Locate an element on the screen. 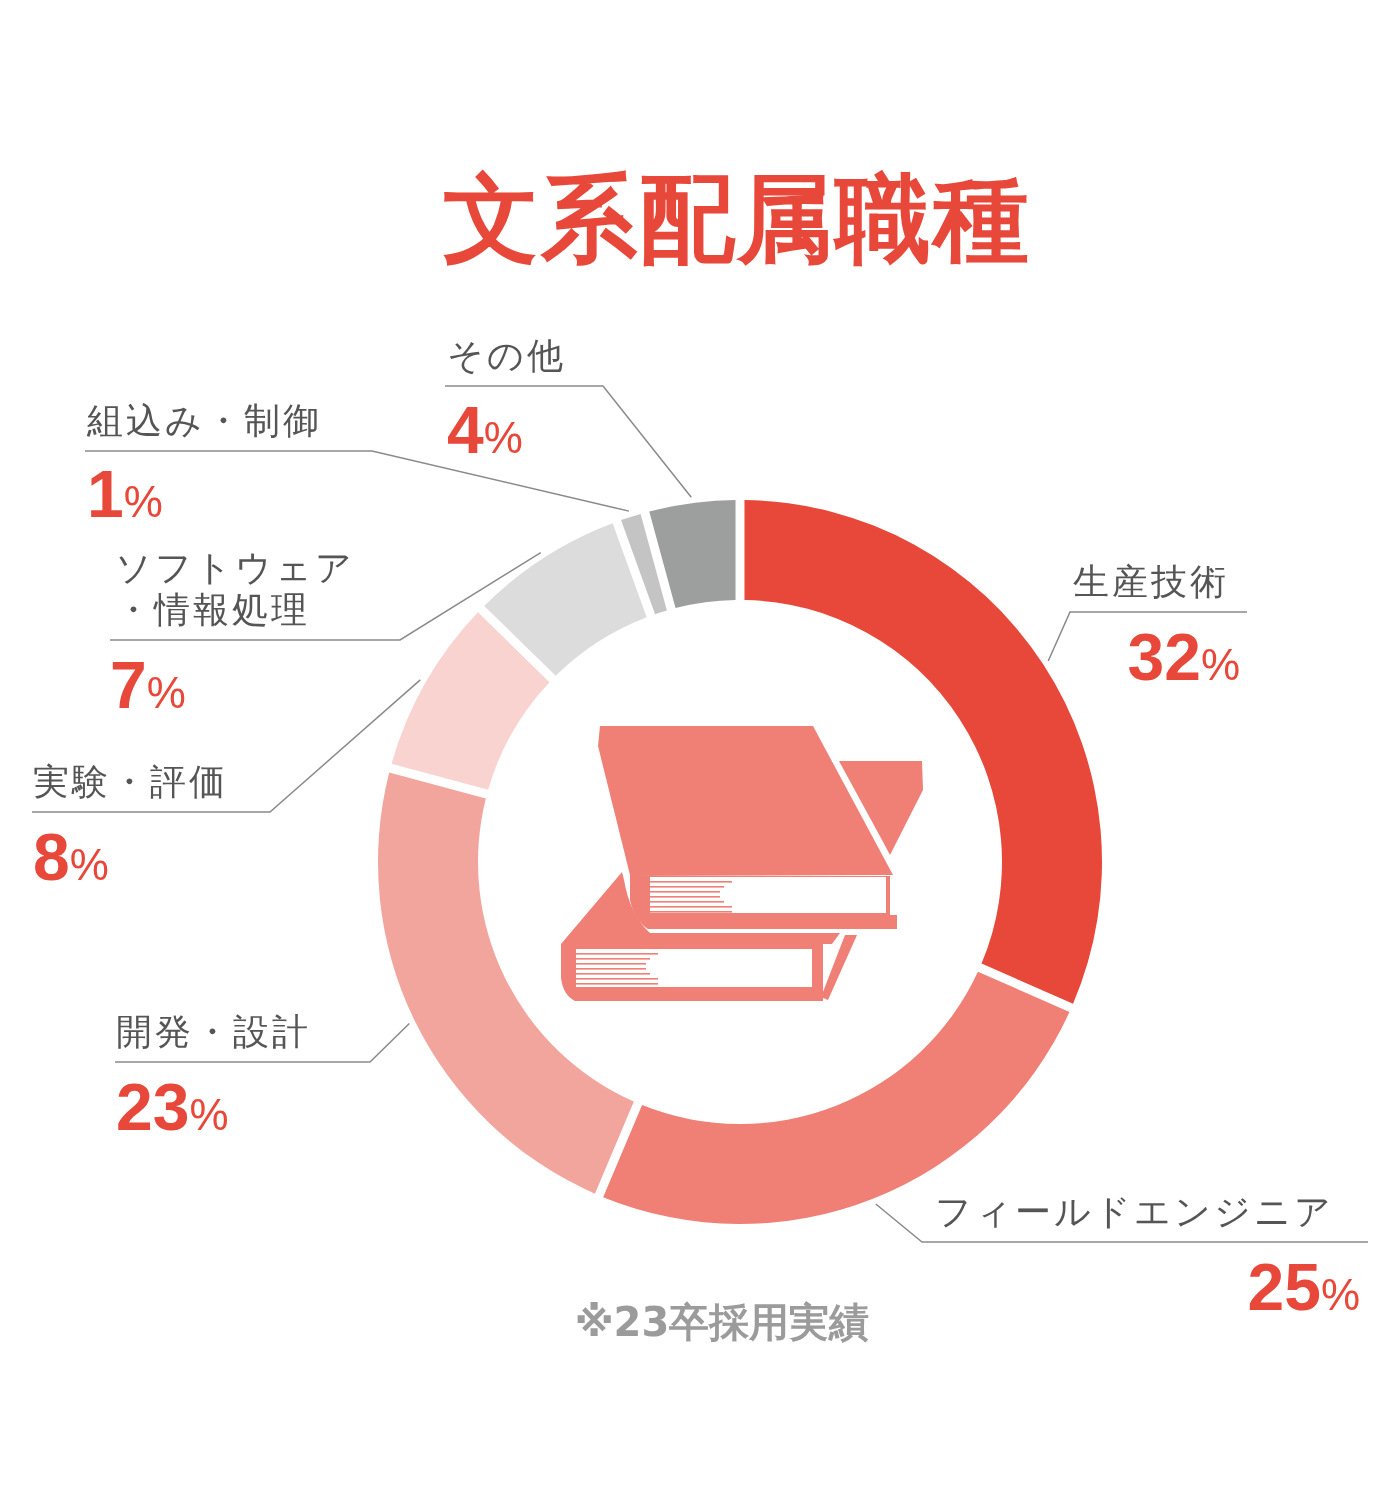  chart-title: 文系配属職種 is located at coordinates (737, 219).